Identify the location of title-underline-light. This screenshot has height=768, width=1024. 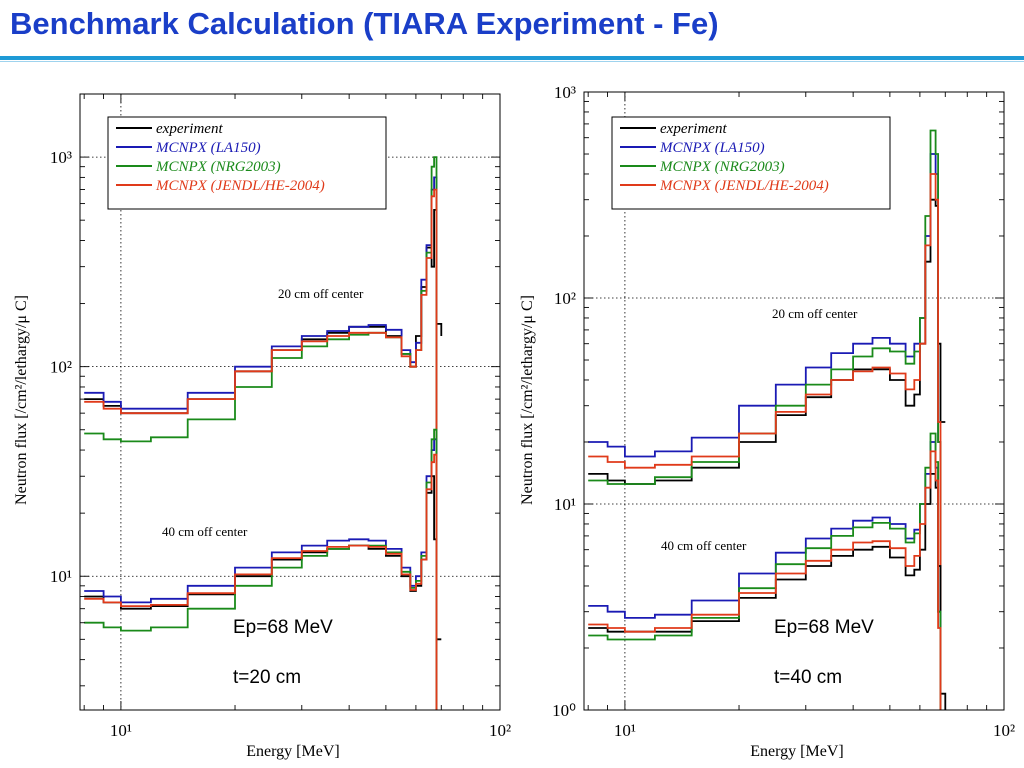
(512, 61).